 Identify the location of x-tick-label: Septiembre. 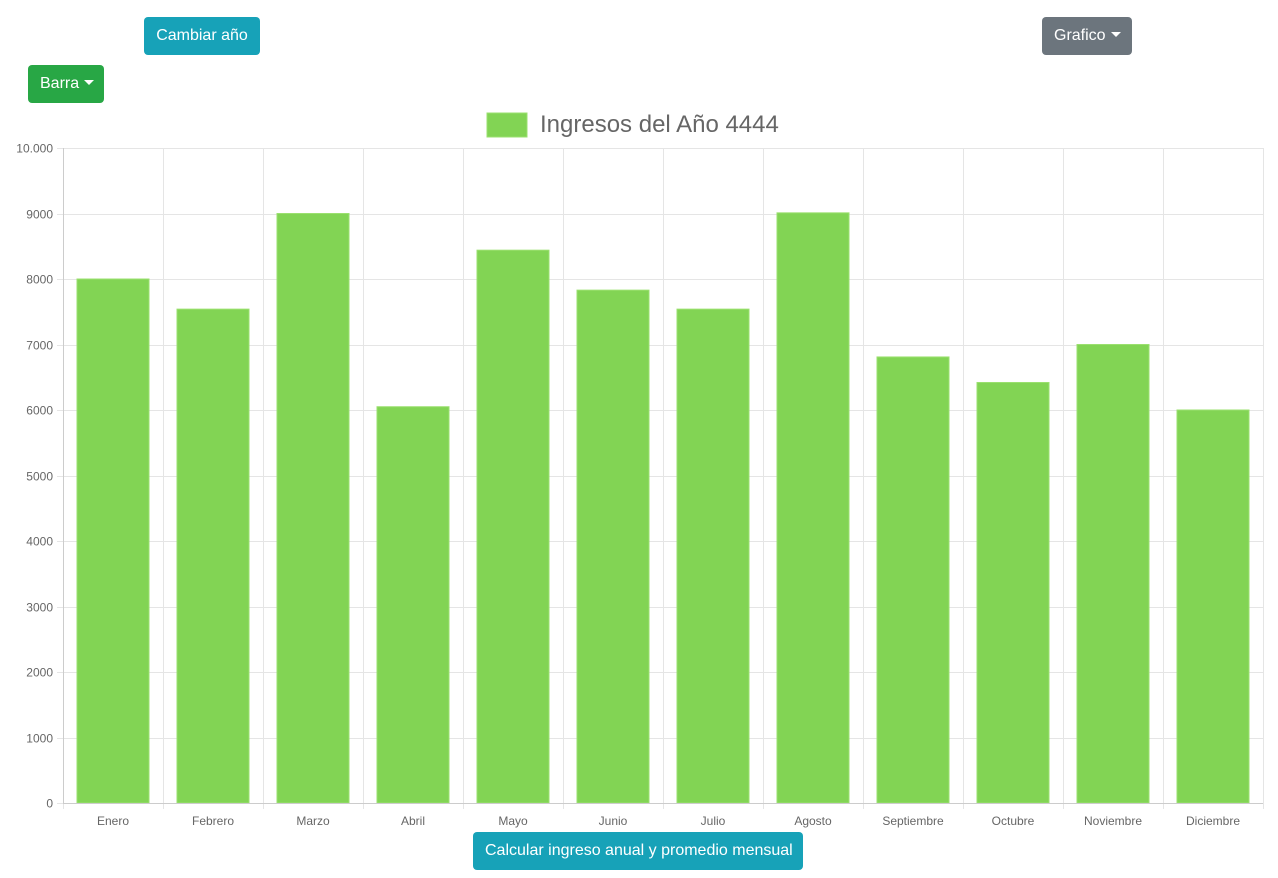
(913, 821).